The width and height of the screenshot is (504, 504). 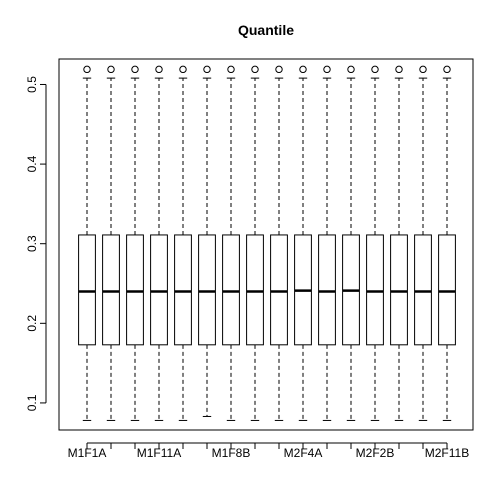 I want to click on x-tick-label: M1F11A, so click(x=159, y=453).